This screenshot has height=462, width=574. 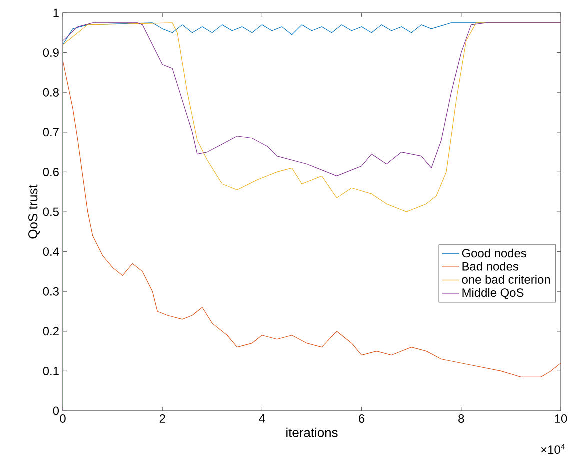 What do you see at coordinates (163, 418) in the screenshot?
I see `x-tick-label: 2` at bounding box center [163, 418].